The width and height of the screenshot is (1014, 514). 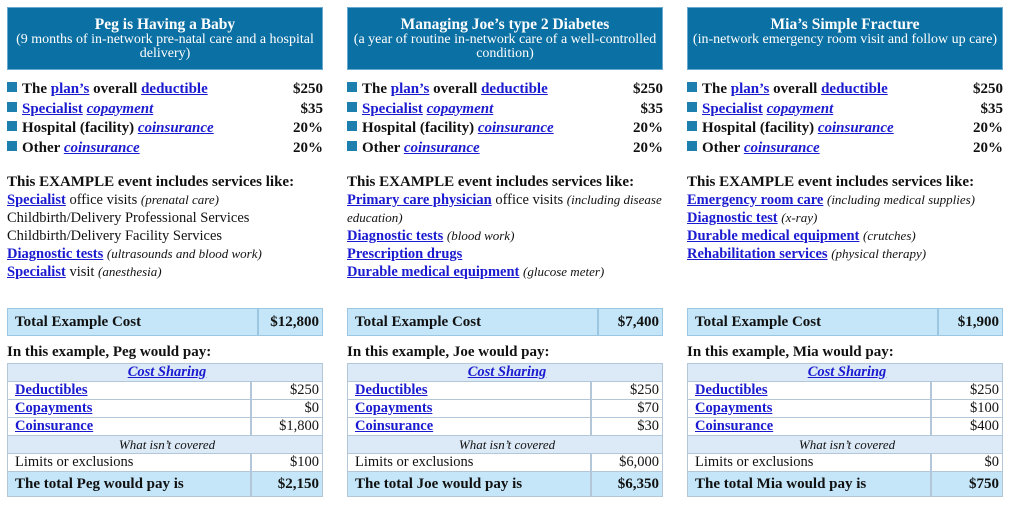 I want to click on not-covered-header: What isn’t covered, so click(x=505, y=444).